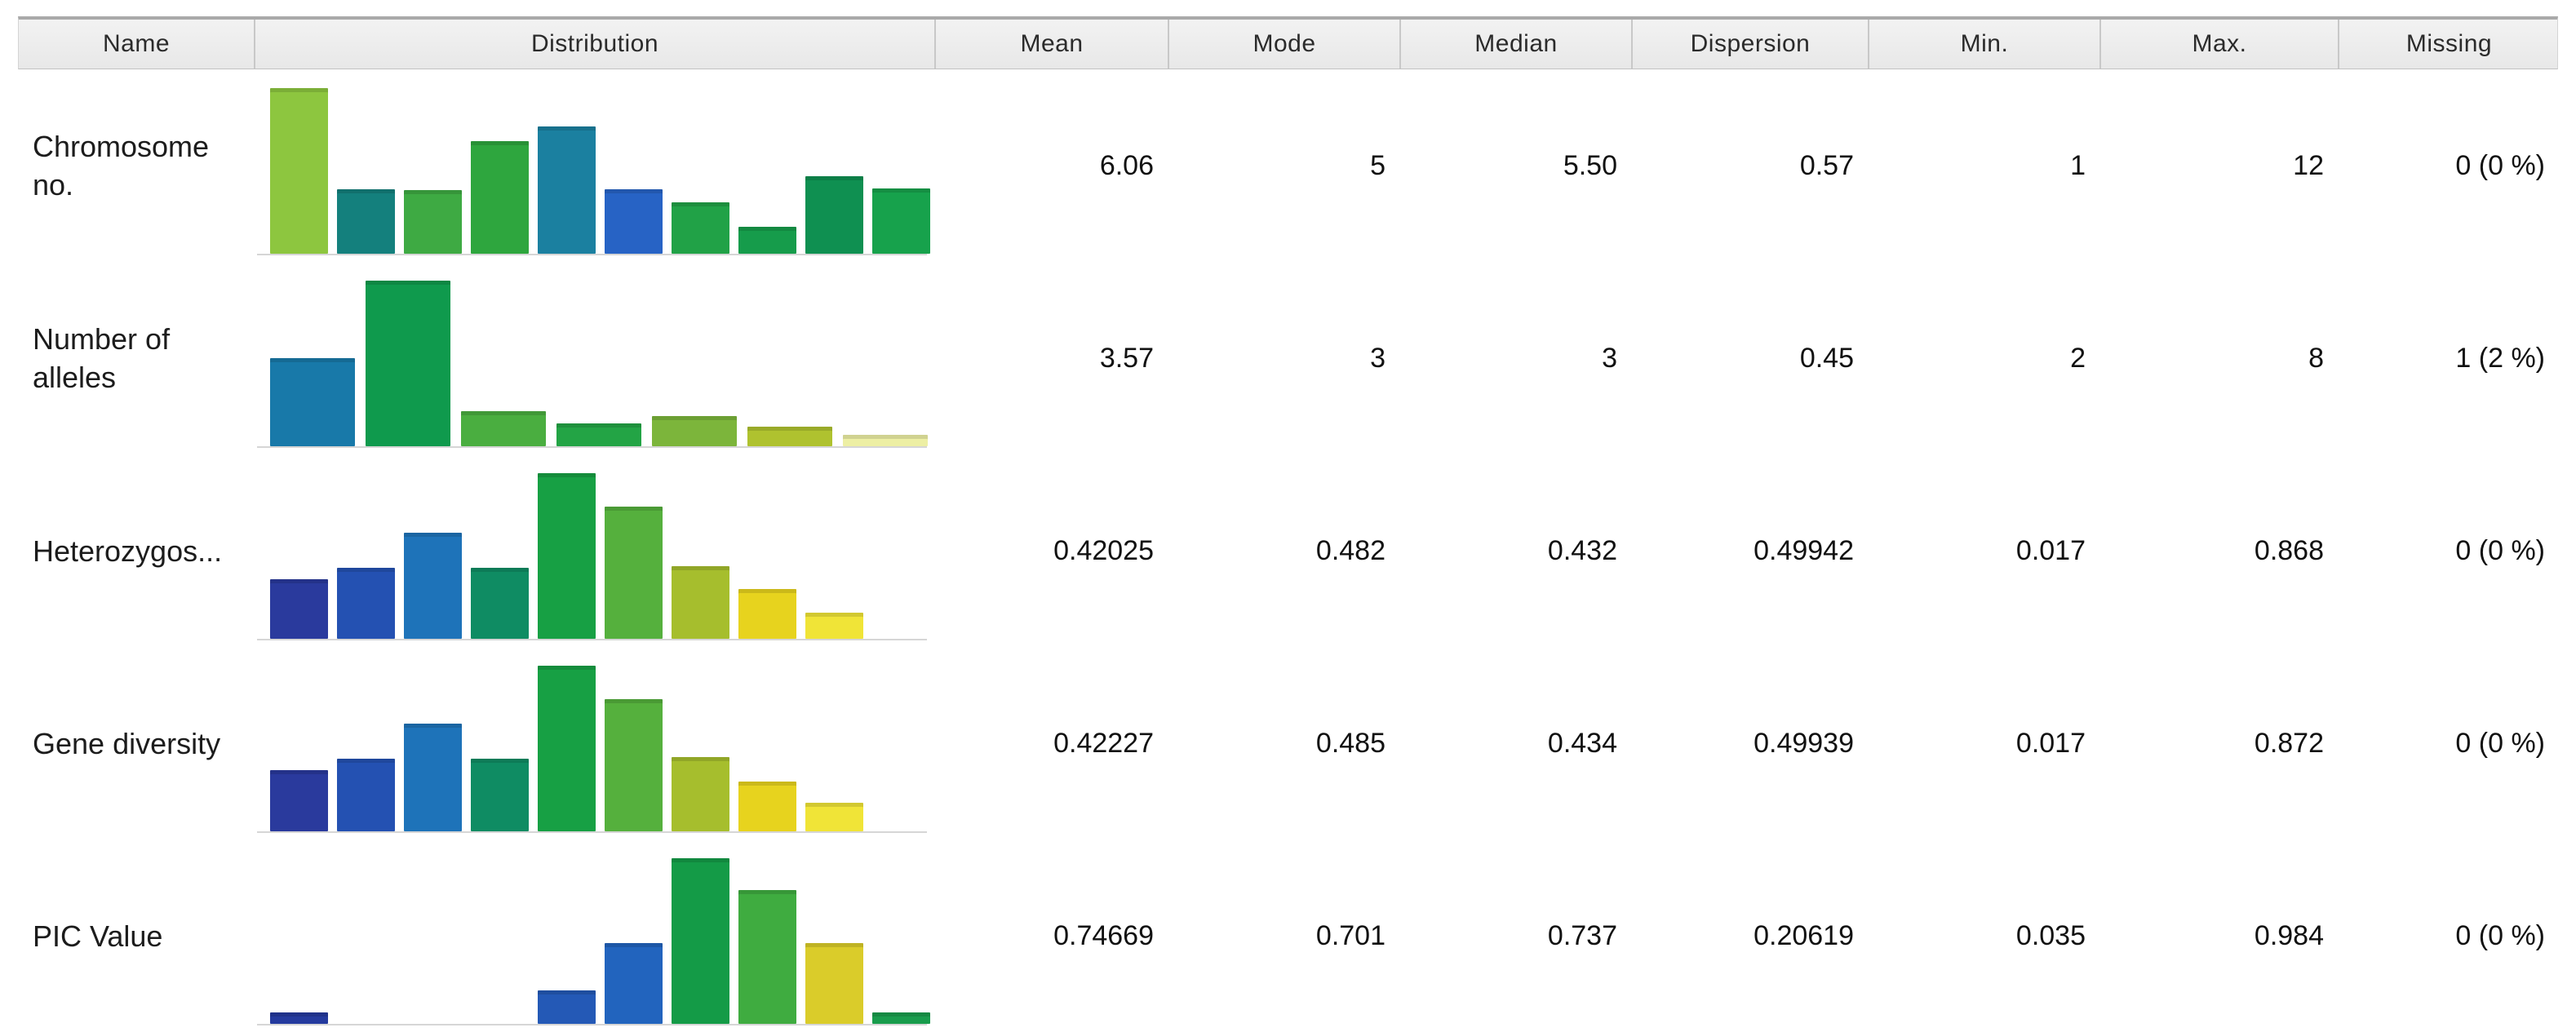  What do you see at coordinates (1804, 935) in the screenshot?
I see `value-dispersion: 0.20619` at bounding box center [1804, 935].